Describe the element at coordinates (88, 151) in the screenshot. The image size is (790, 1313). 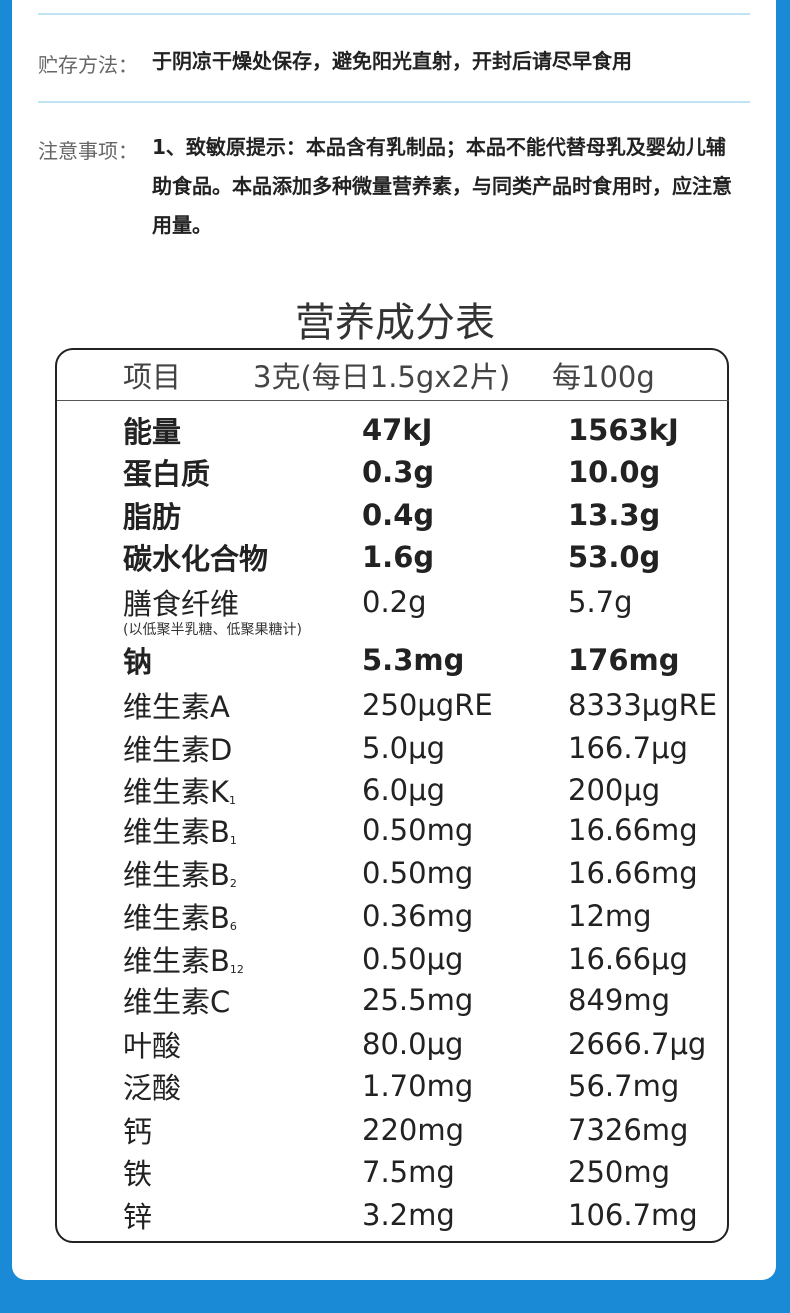
I see `notice-label: 注意事项：` at that location.